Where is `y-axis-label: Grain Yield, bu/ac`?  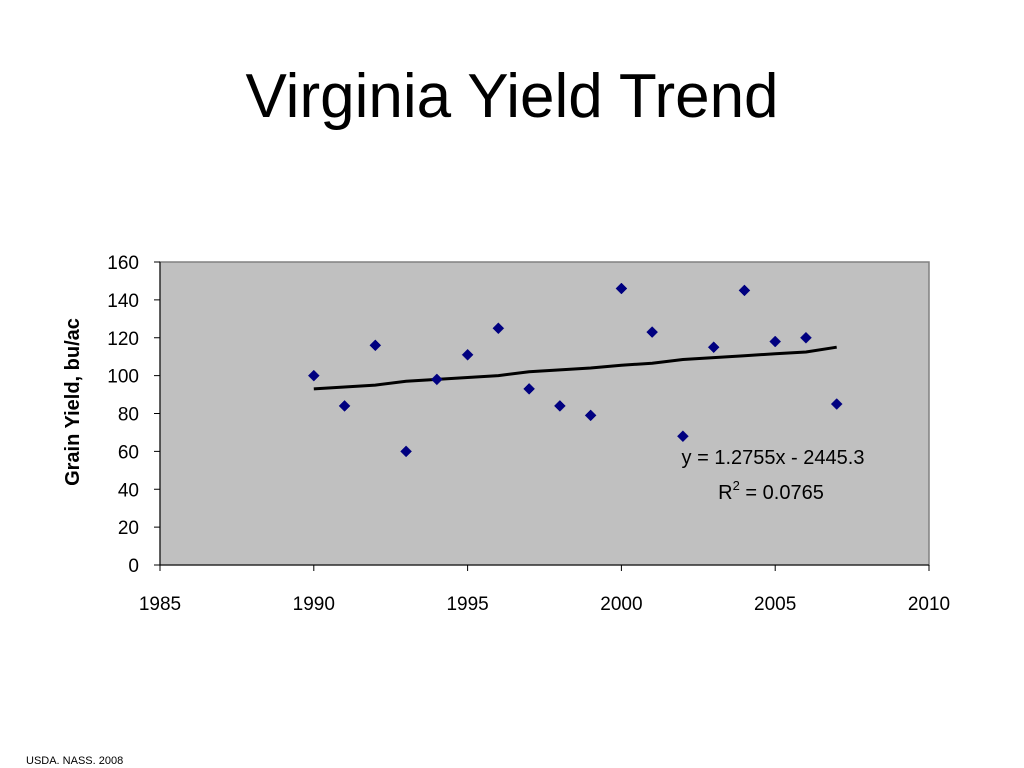 y-axis-label: Grain Yield, bu/ac is located at coordinates (73, 402).